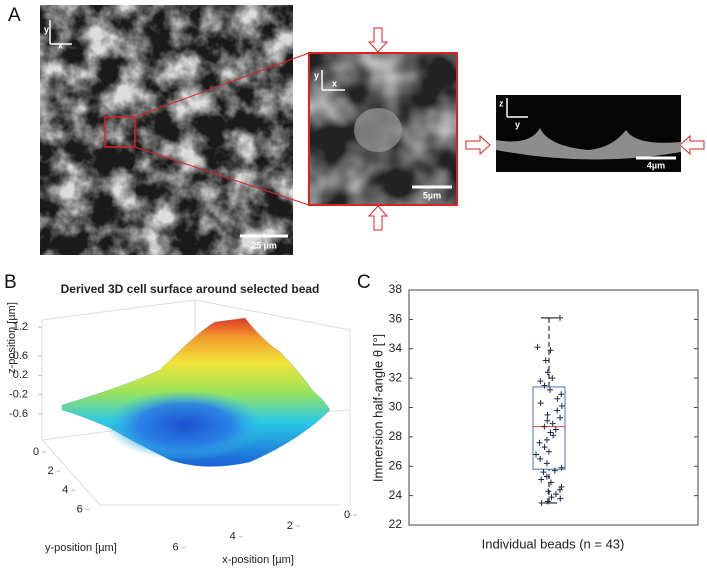 This screenshot has height=570, width=707. What do you see at coordinates (20, 356) in the screenshot?
I see `tick-label: 0.6` at bounding box center [20, 356].